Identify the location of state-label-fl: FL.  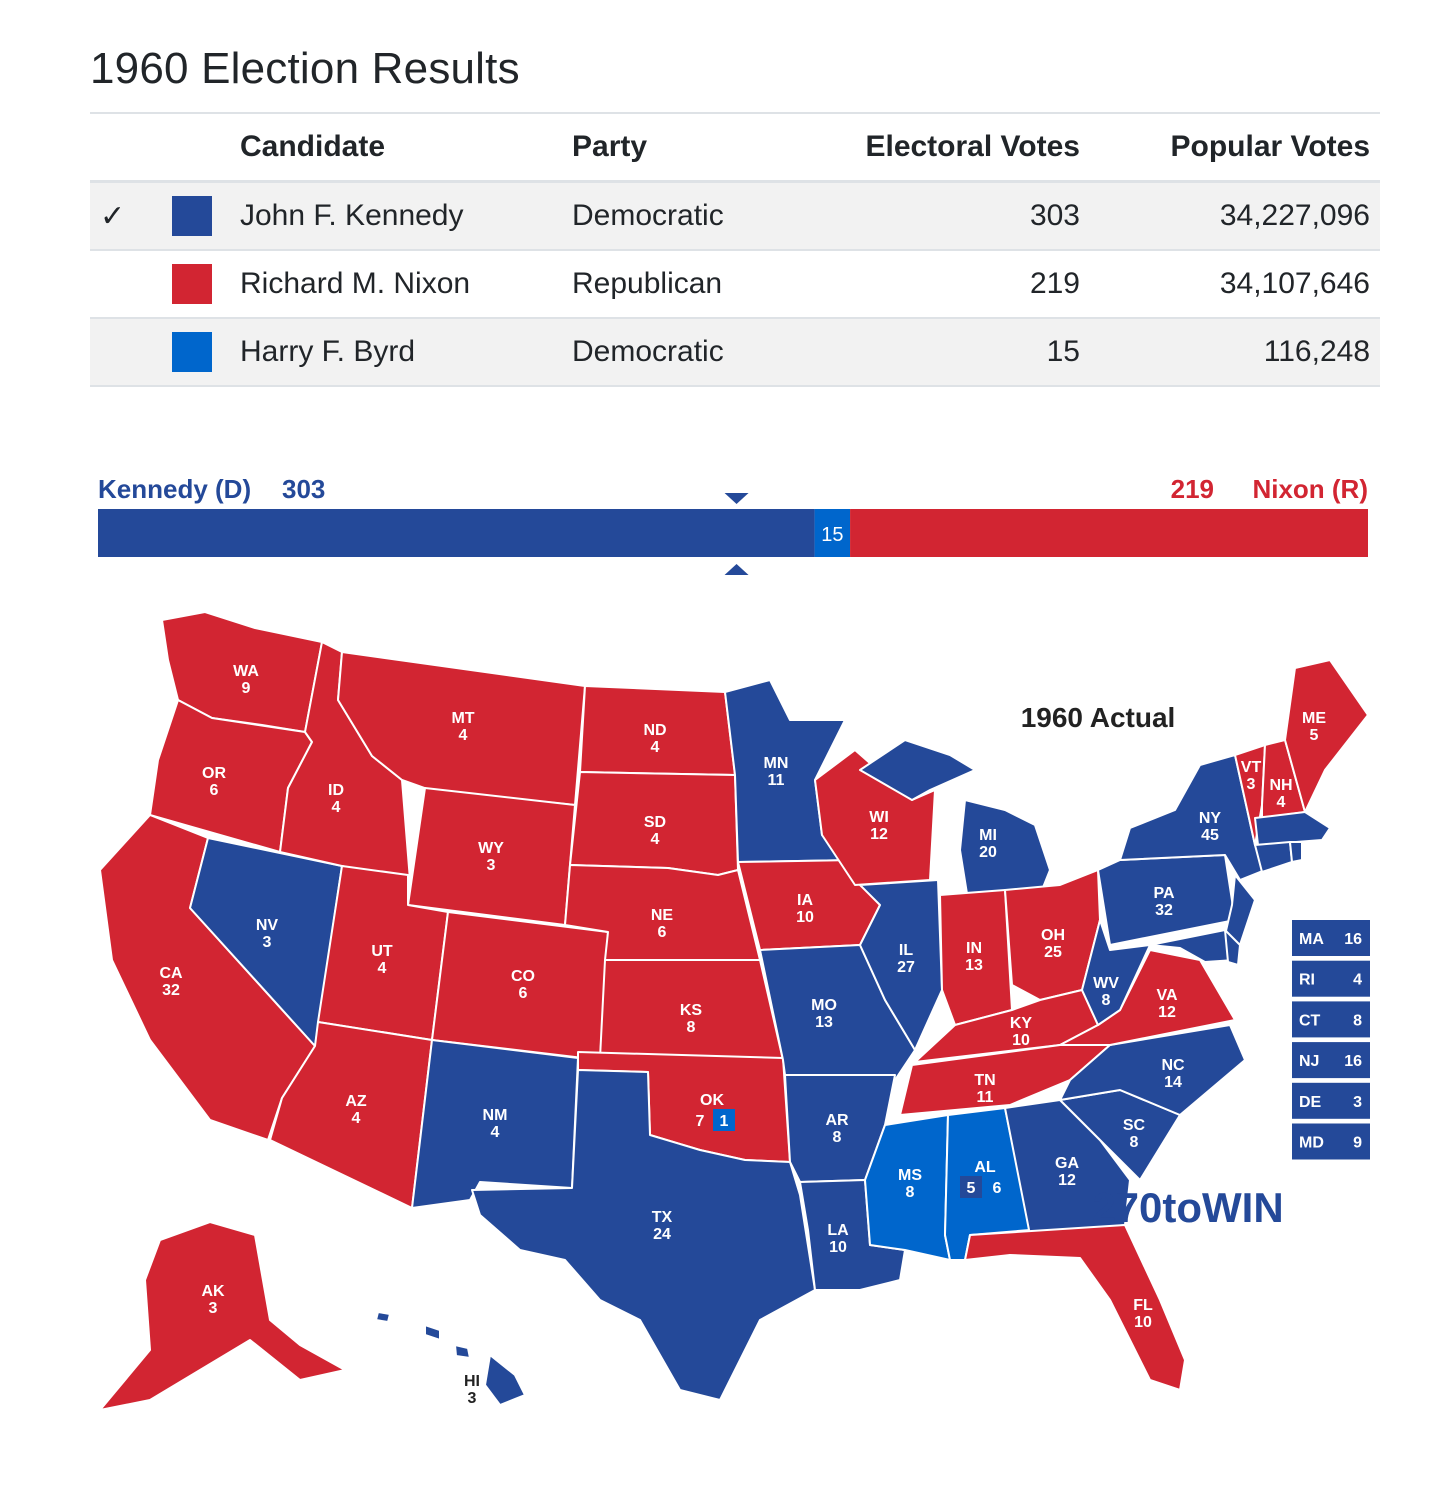
(1143, 1305).